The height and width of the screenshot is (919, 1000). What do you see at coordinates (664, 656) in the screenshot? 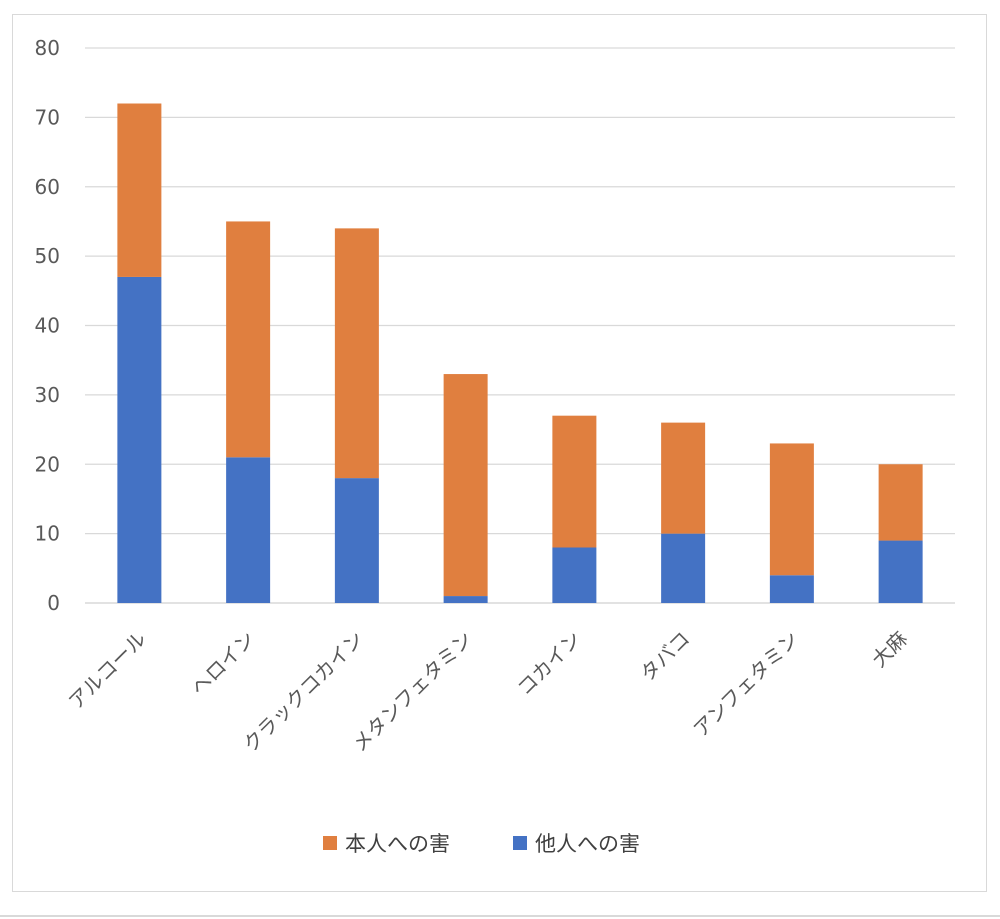
I see `category-label: タバコ` at bounding box center [664, 656].